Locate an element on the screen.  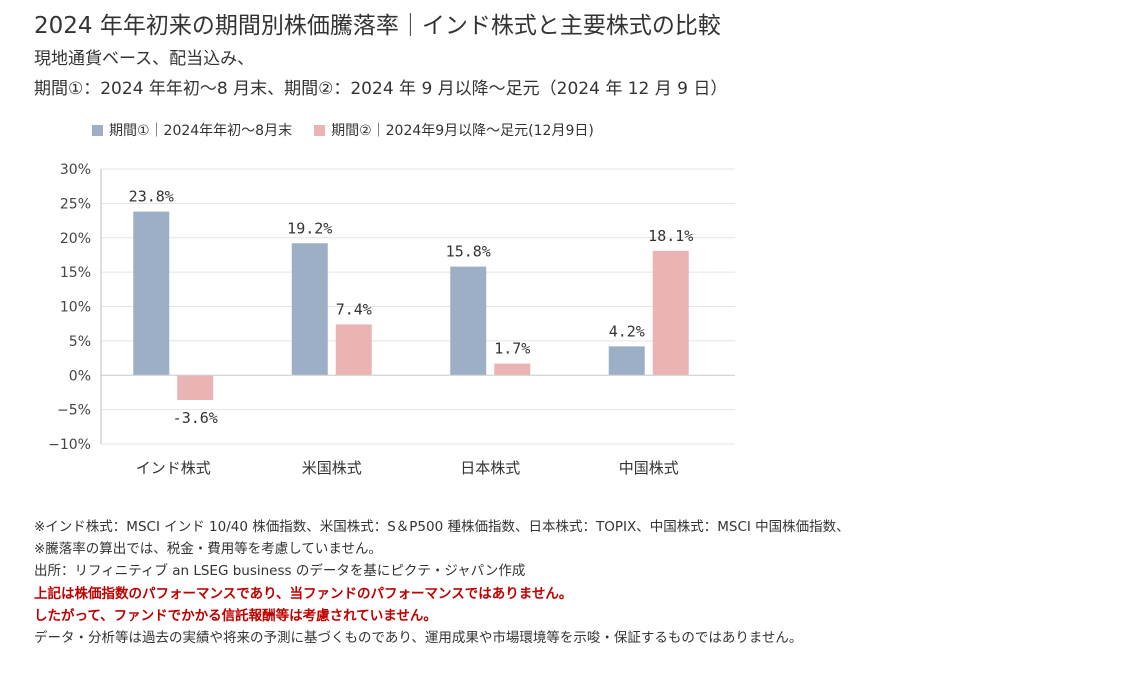
legend-swatch-period2 is located at coordinates (320, 130).